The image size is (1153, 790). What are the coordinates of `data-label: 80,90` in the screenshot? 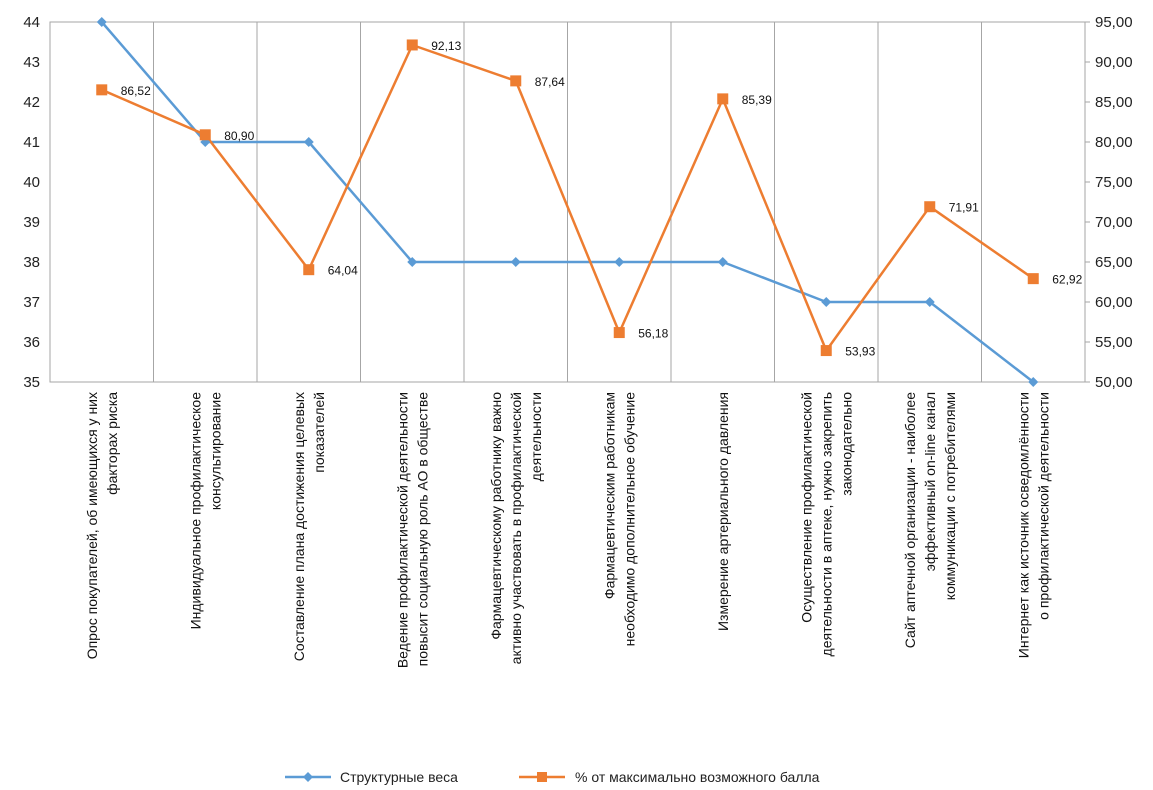 It's located at (239, 136).